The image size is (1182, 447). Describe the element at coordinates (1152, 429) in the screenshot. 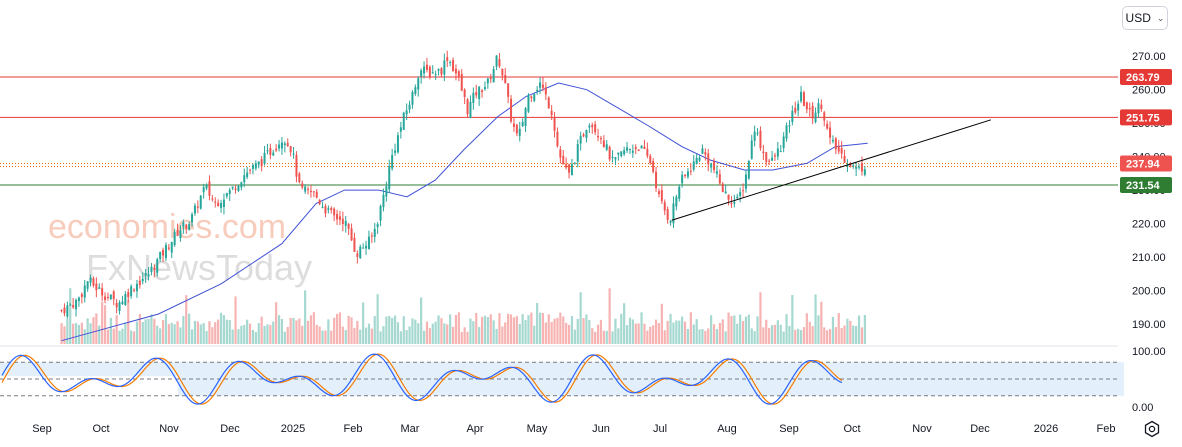

I see `settings-gear-icon` at that location.